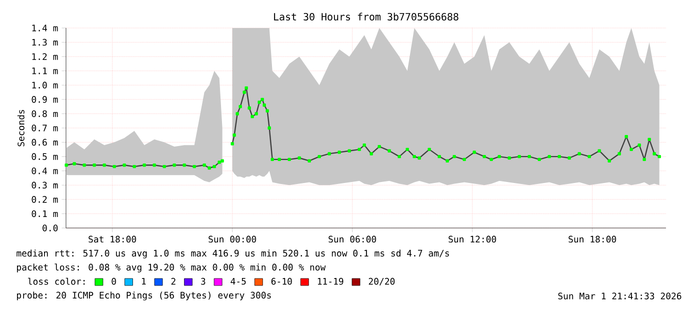 Image resolution: width=697 pixels, height=310 pixels. I want to click on chart-title: Last 30 Hours from 3b7705566688, so click(366, 16).